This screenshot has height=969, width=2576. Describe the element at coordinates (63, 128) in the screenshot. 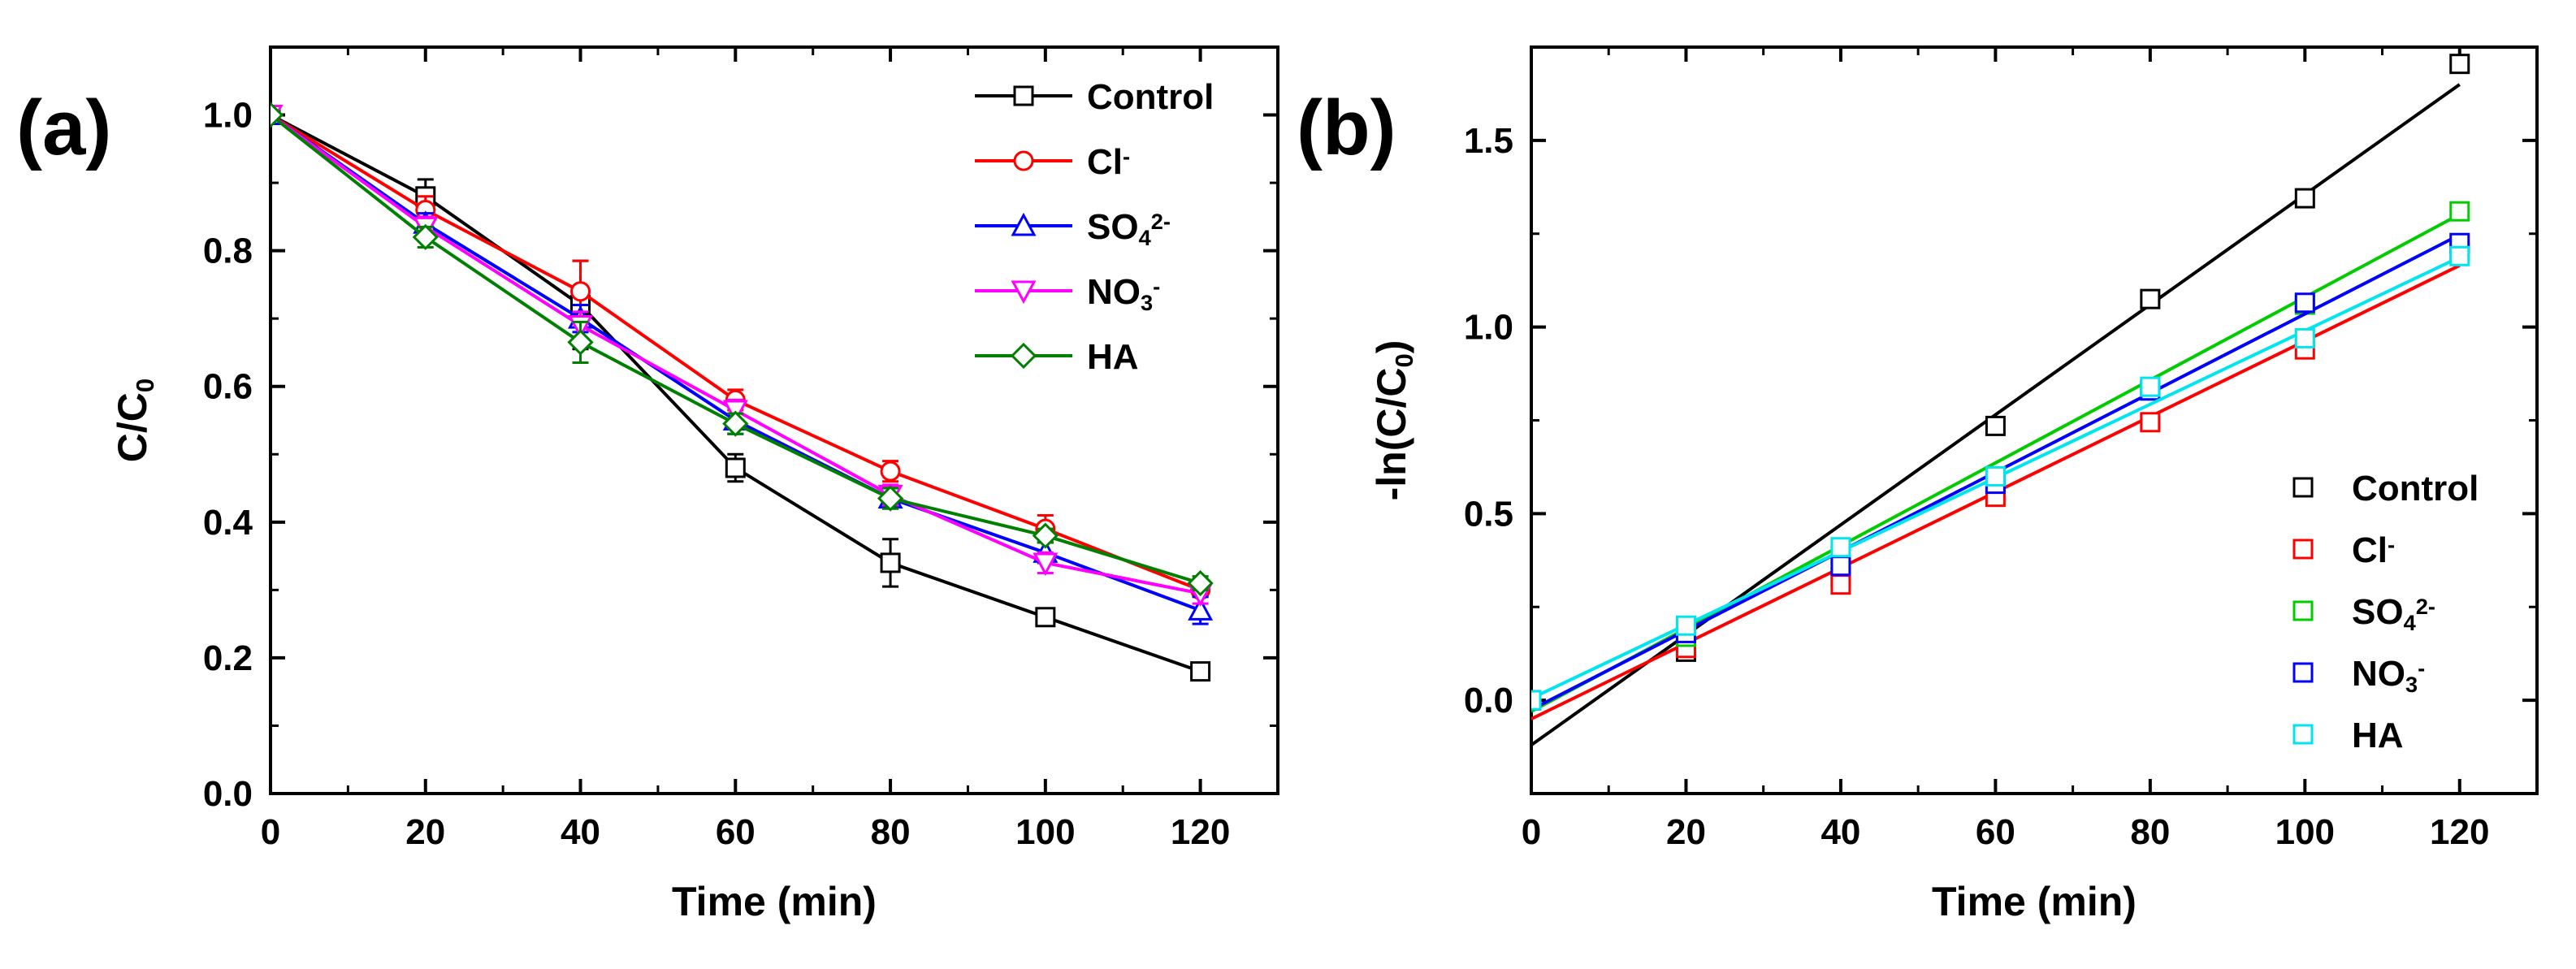

I see `panel-label: (a)` at that location.